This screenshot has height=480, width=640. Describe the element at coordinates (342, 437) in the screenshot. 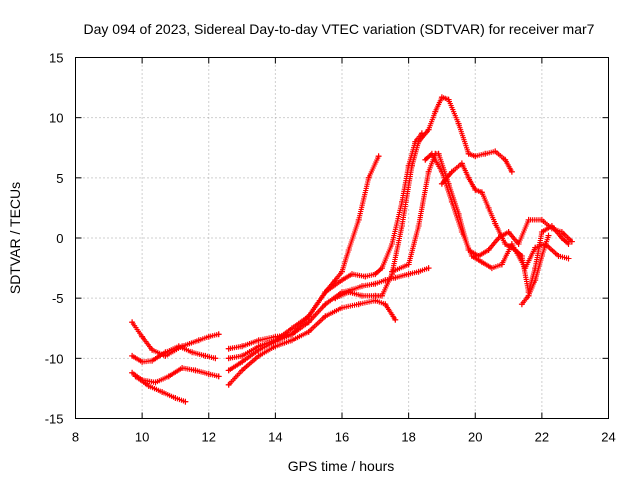

I see `x-tick-label: 16` at that location.